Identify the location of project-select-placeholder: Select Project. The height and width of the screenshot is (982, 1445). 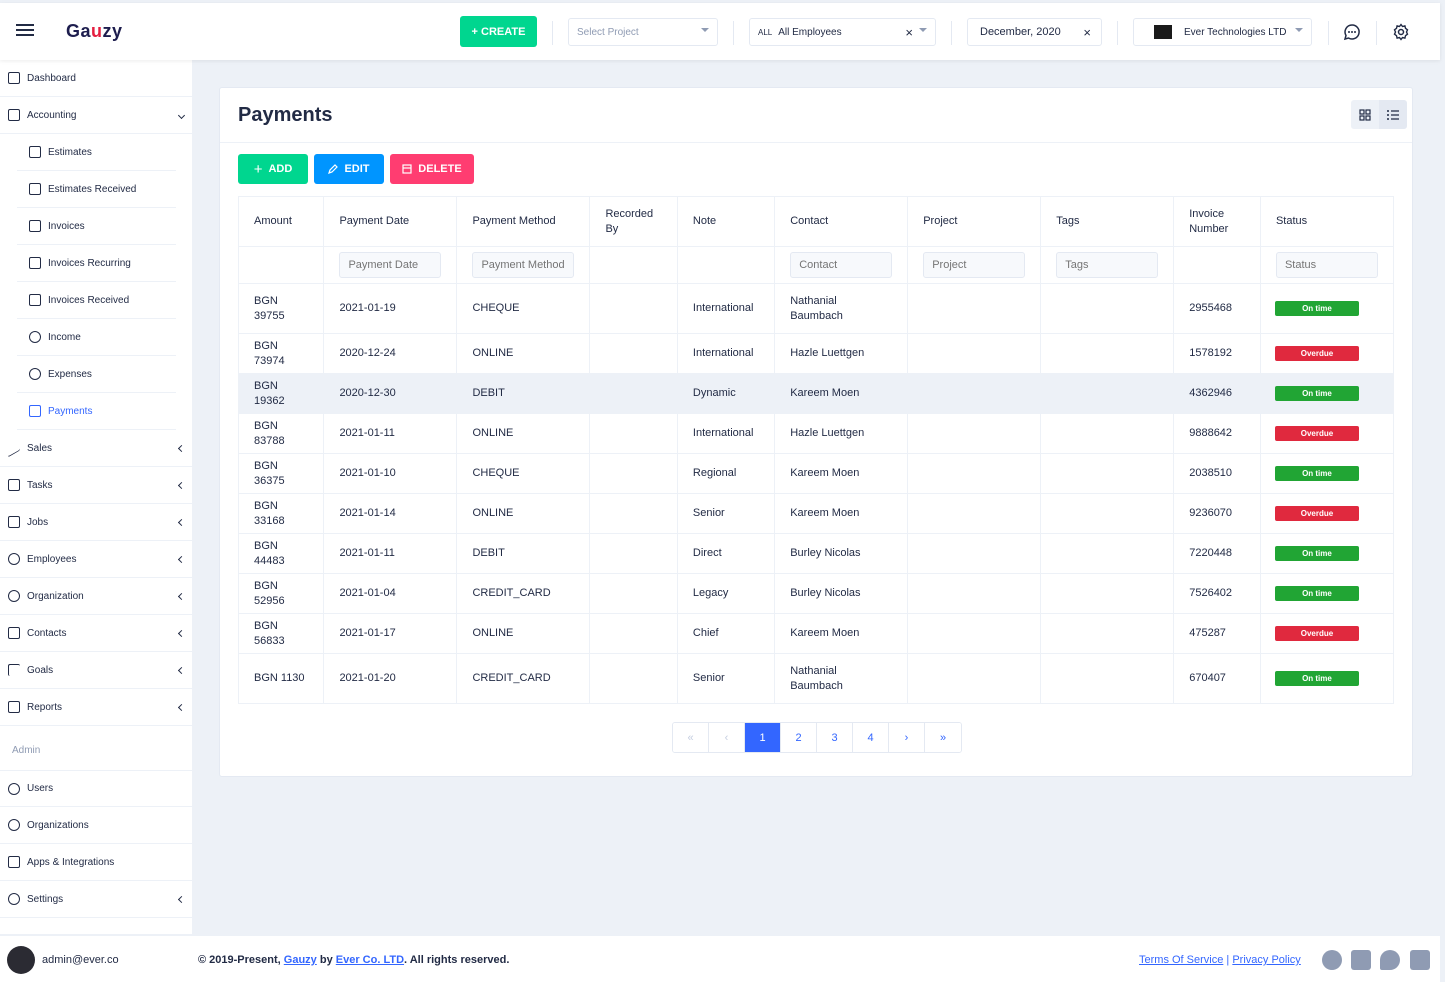
(608, 32).